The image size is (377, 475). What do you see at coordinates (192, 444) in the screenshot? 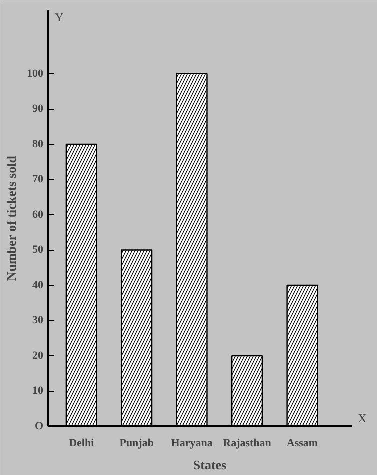
I see `x-tick-label: Haryana` at bounding box center [192, 444].